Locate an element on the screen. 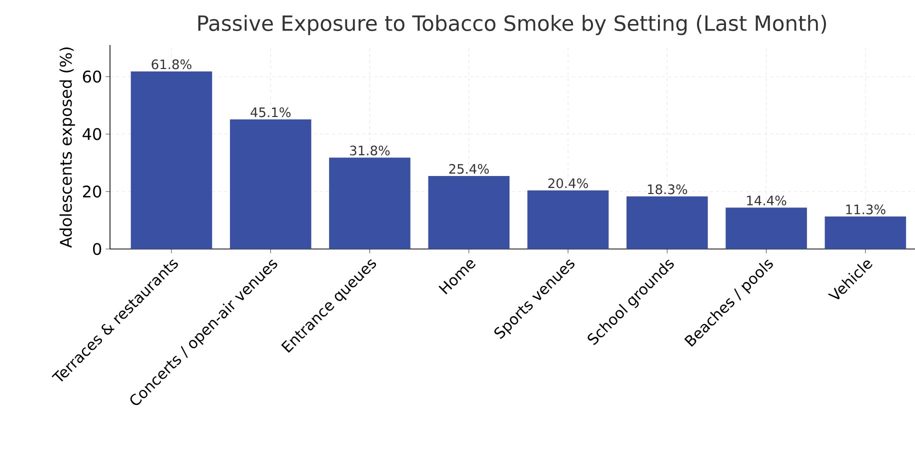 The height and width of the screenshot is (450, 915). y-tick-label: 60 is located at coordinates (92, 76).